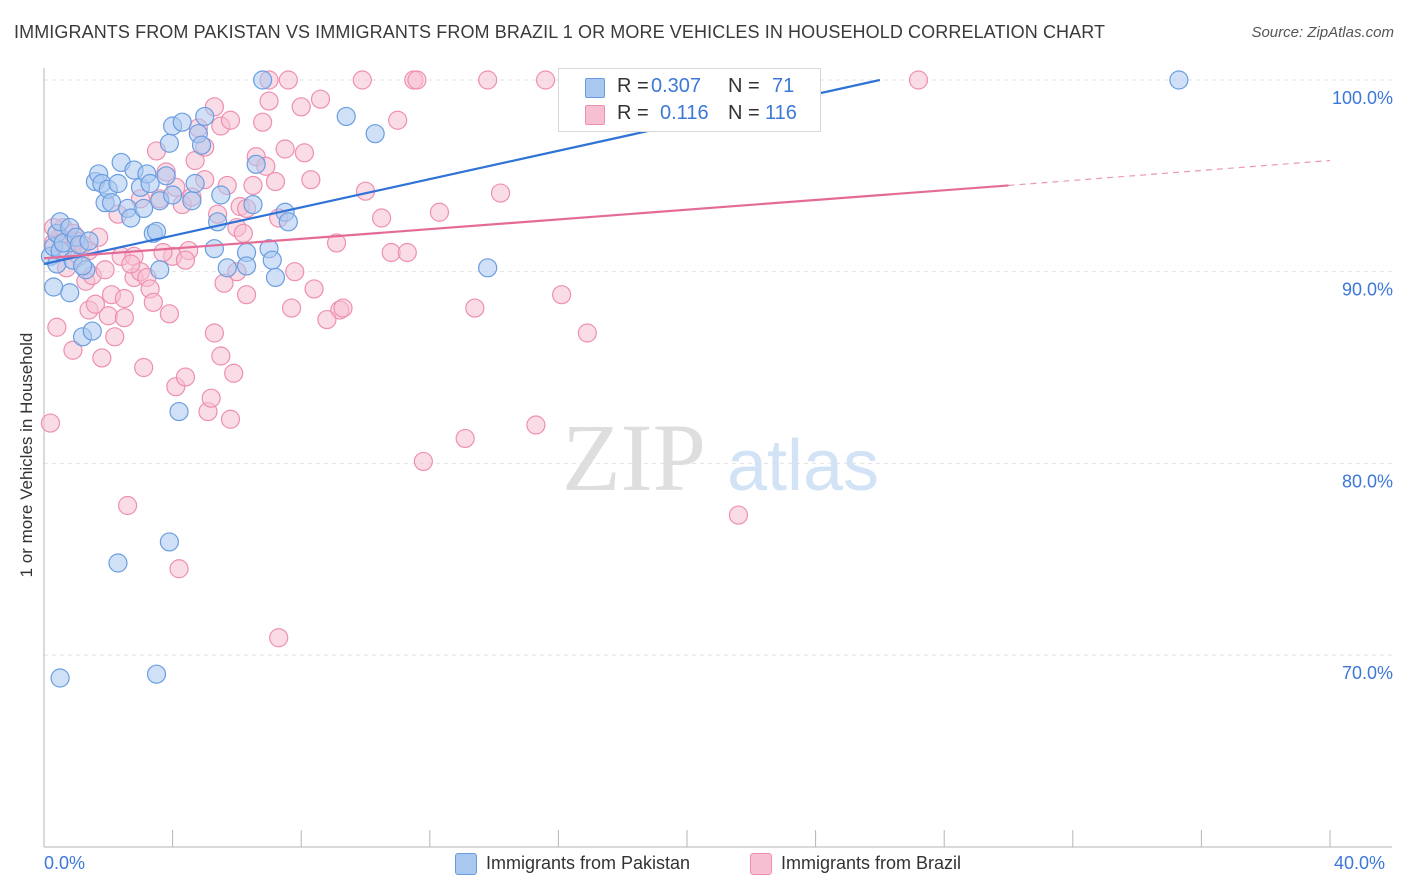  I want to click on legend-swatch-pakistan, so click(595, 88).